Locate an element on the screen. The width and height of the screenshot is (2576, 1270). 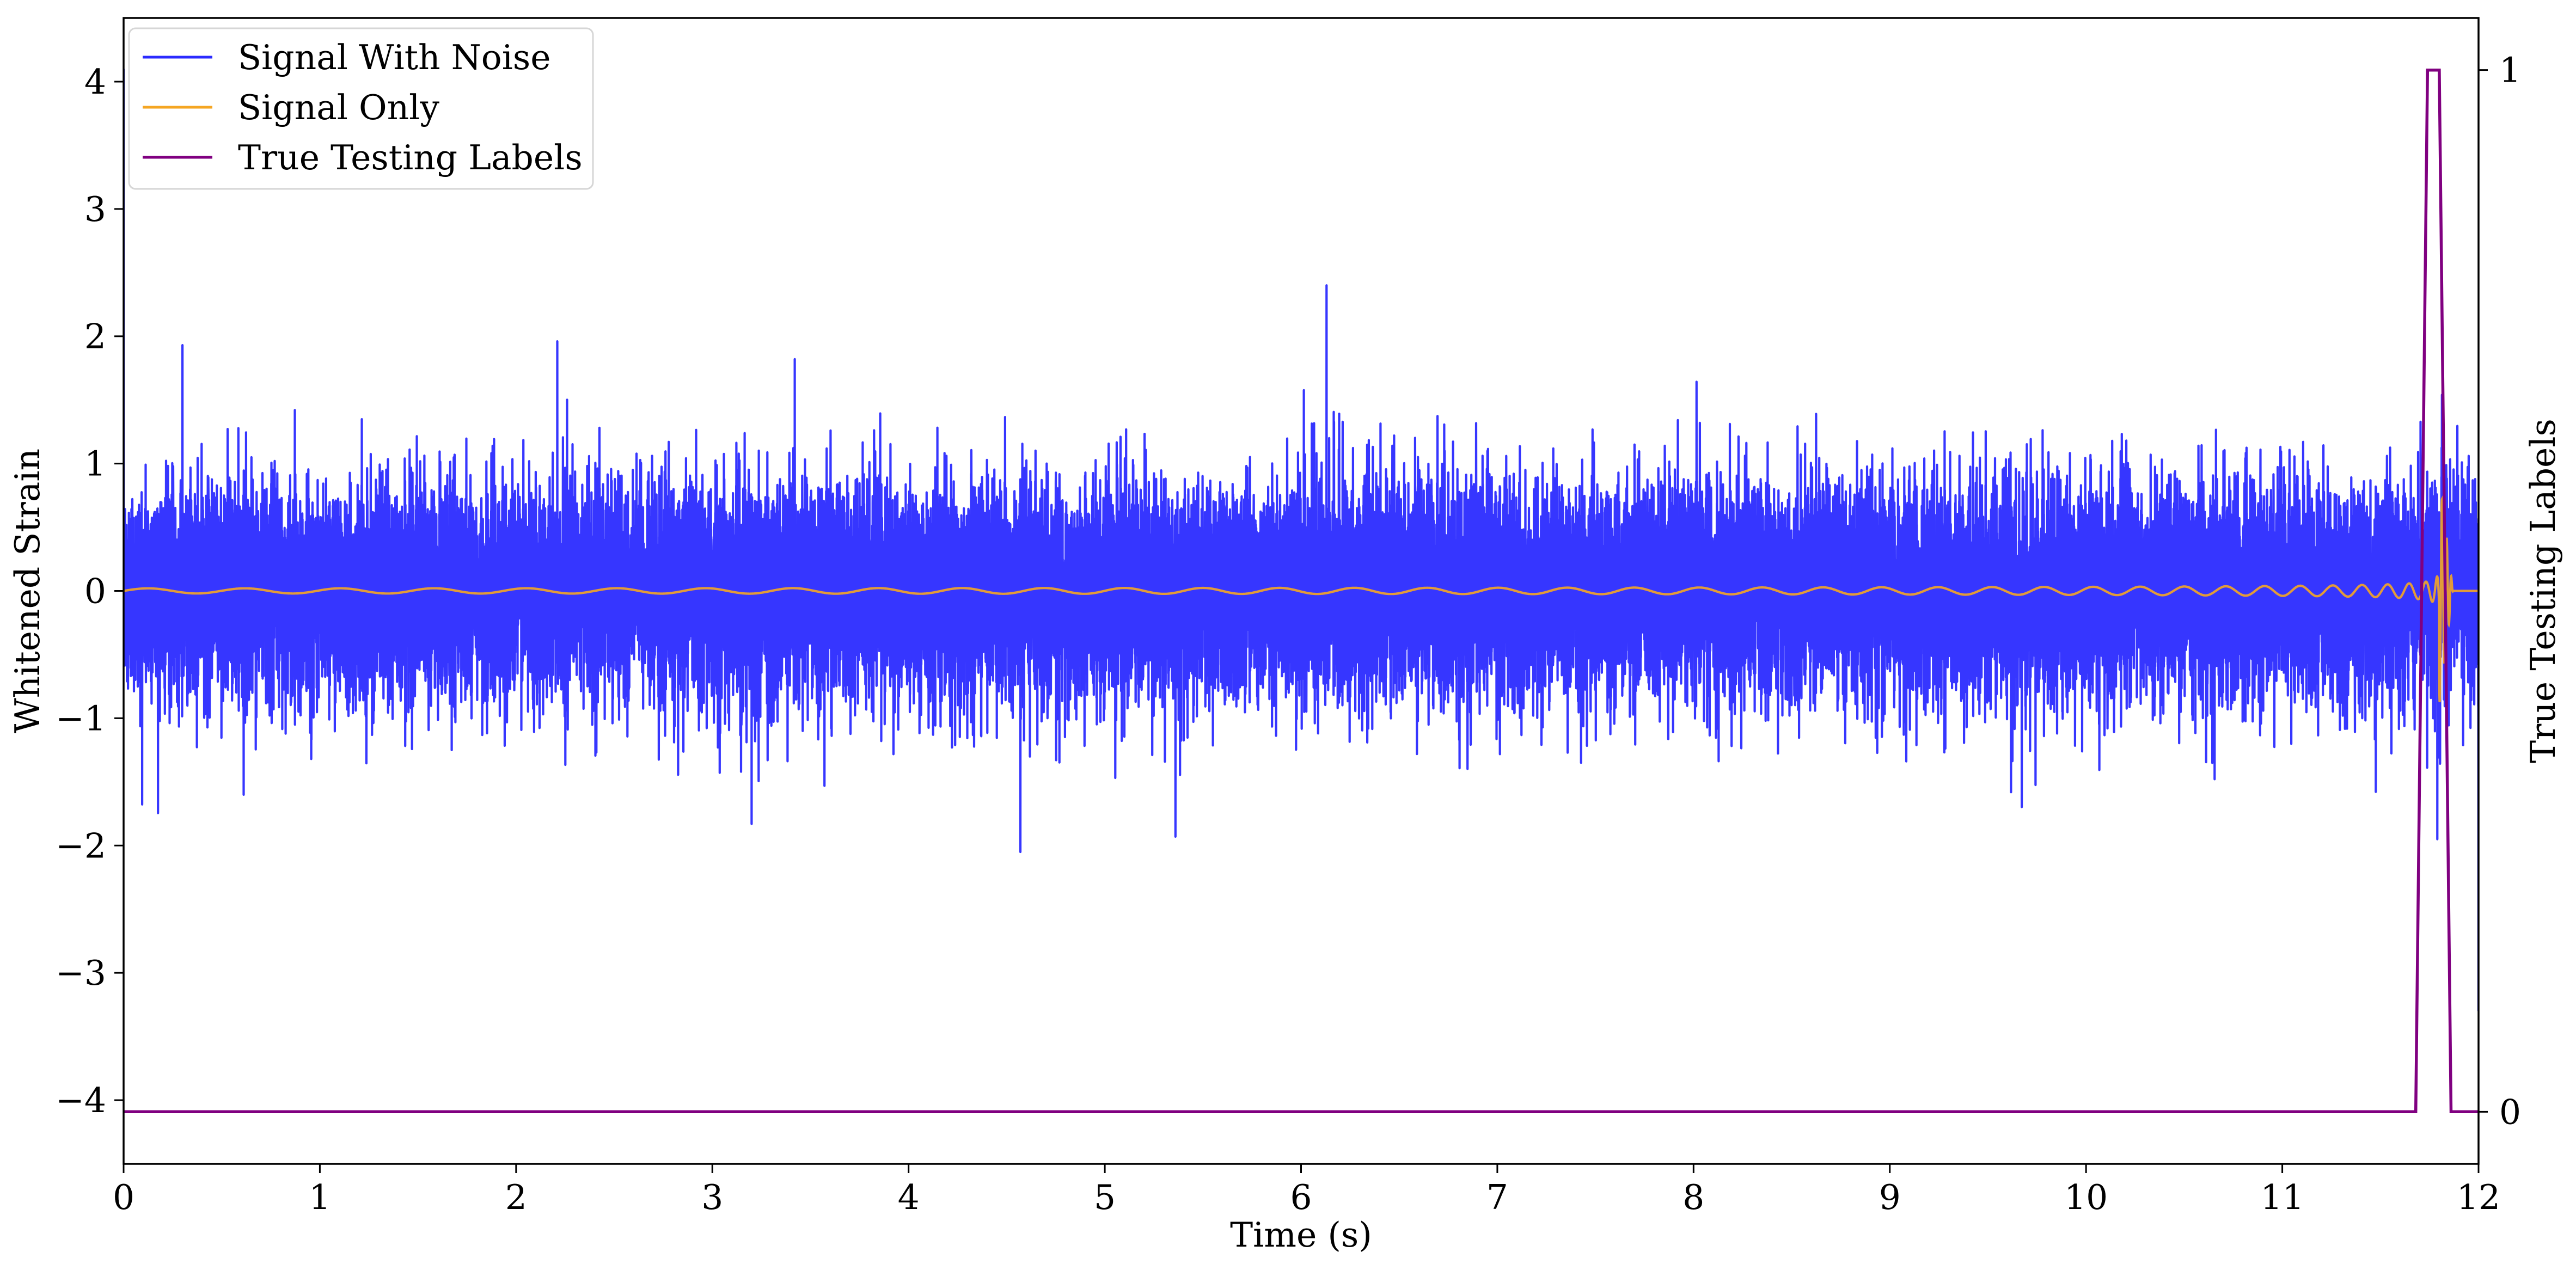
x-tick-label: 8 is located at coordinates (1693, 1197).